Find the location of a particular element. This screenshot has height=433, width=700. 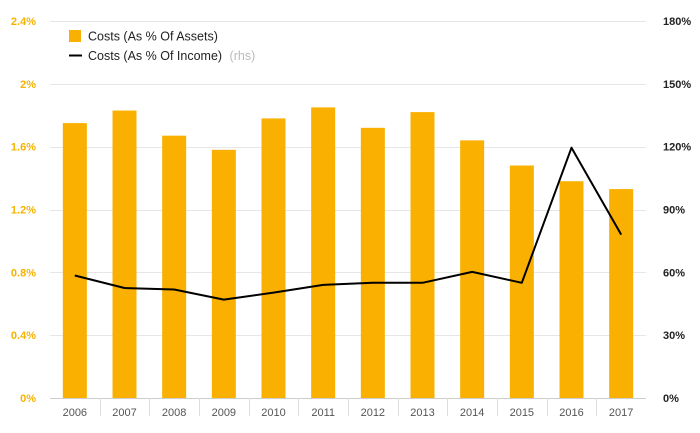

bar-2017 is located at coordinates (621, 293).